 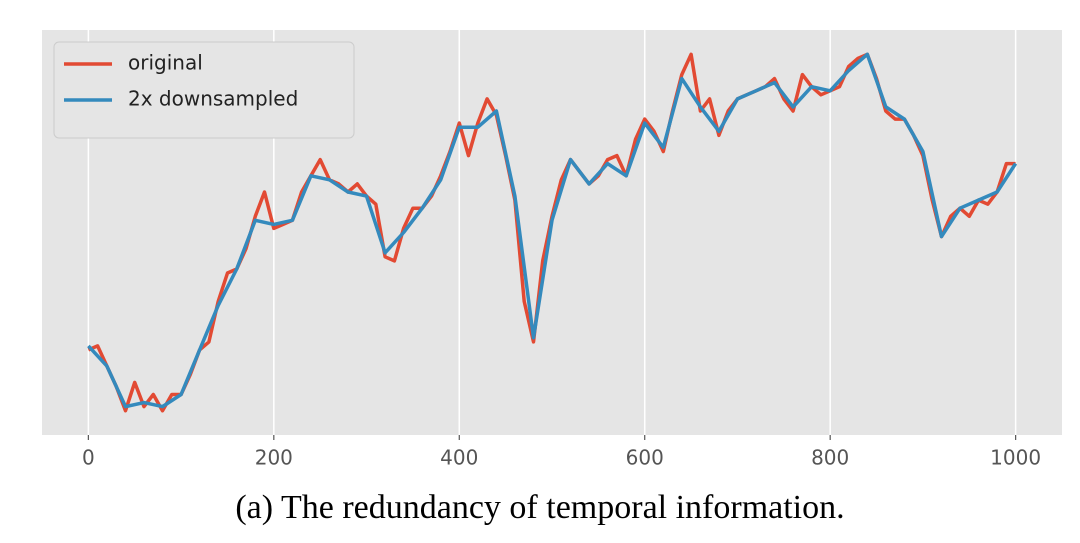 I want to click on x-tick-label: 200, so click(x=274, y=458).